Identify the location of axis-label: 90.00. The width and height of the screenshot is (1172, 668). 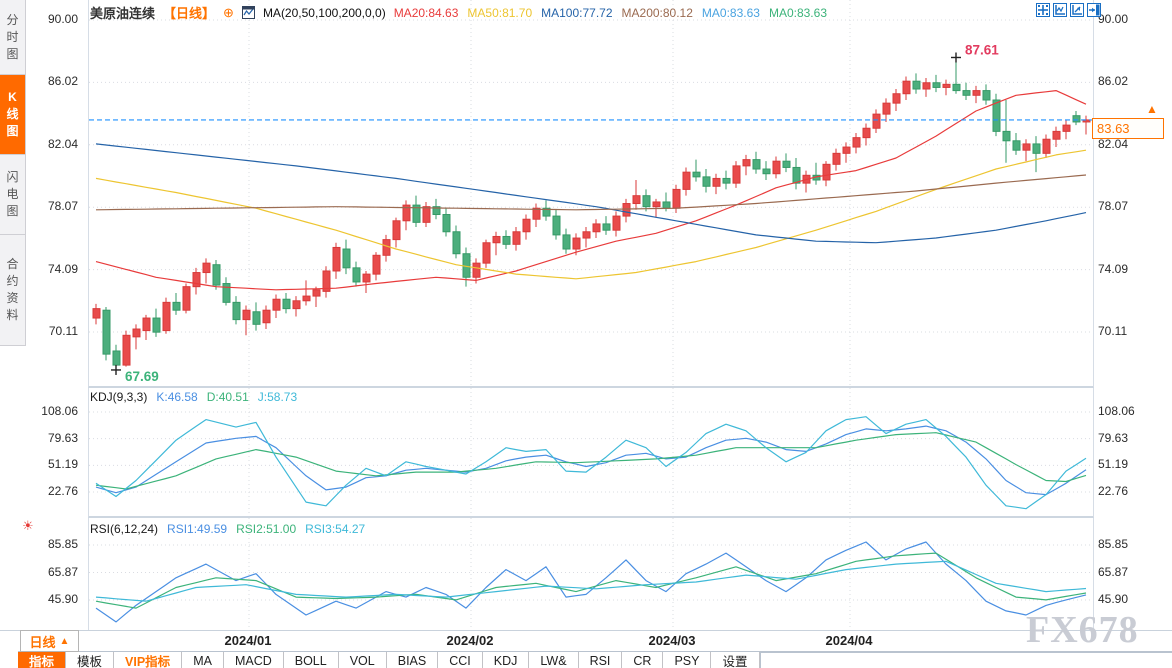
(62, 19).